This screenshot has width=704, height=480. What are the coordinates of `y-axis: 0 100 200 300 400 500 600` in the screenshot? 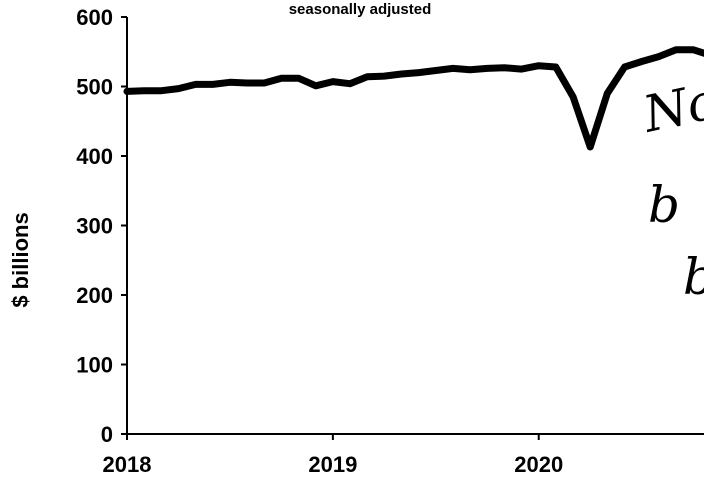 It's located at (101, 226).